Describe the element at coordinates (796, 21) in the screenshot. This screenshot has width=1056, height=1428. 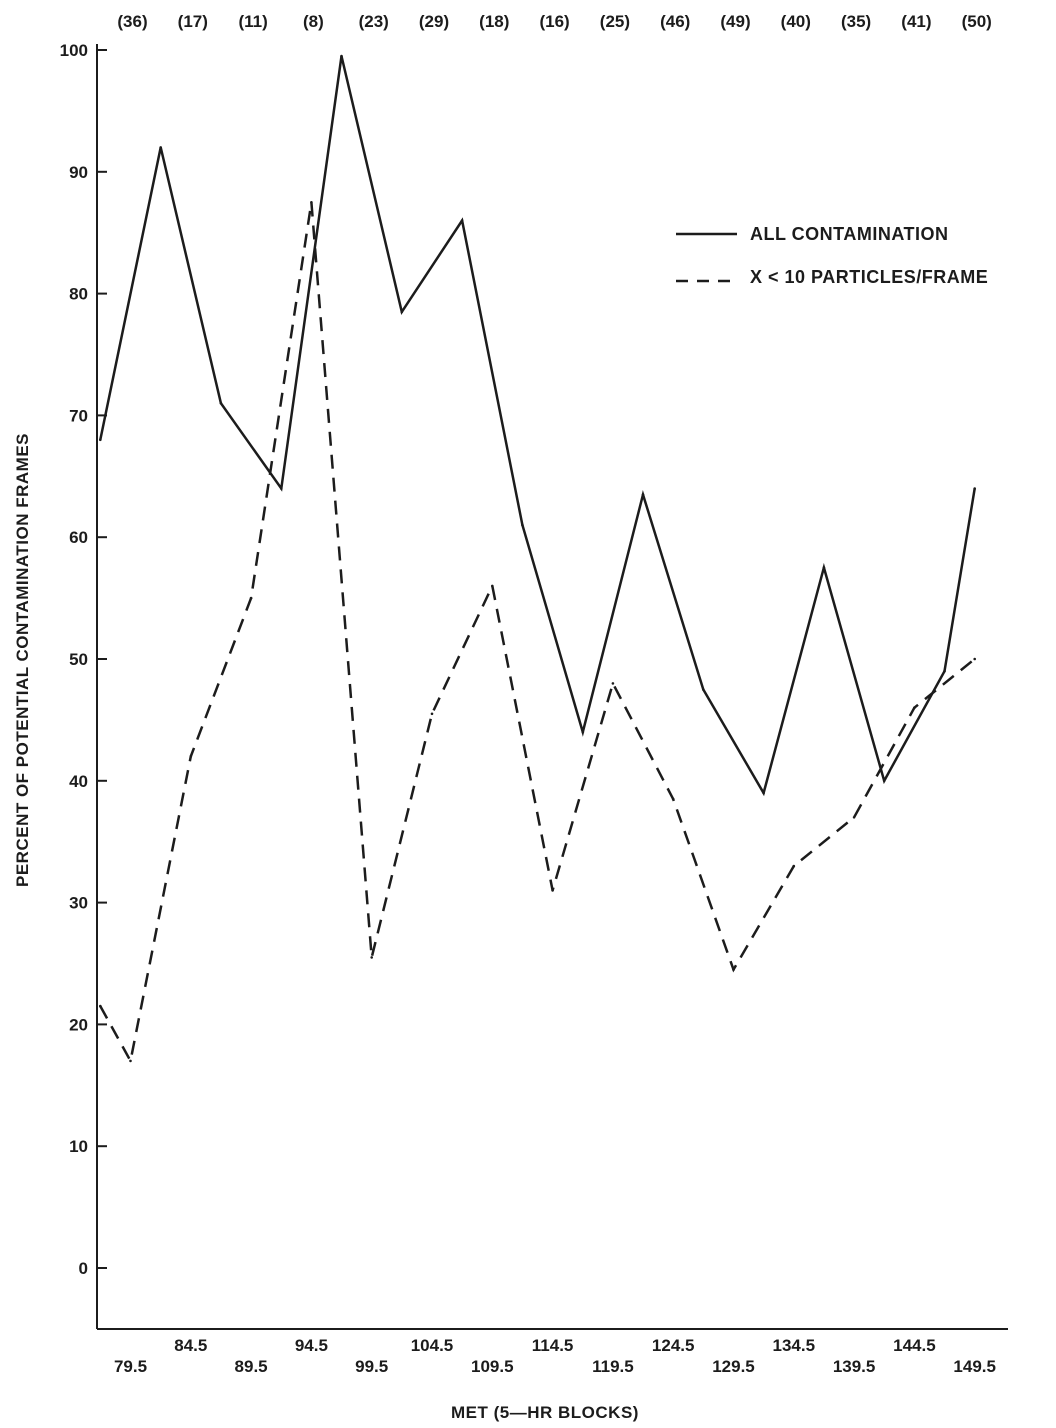
I see `top-count-label: (40)` at that location.